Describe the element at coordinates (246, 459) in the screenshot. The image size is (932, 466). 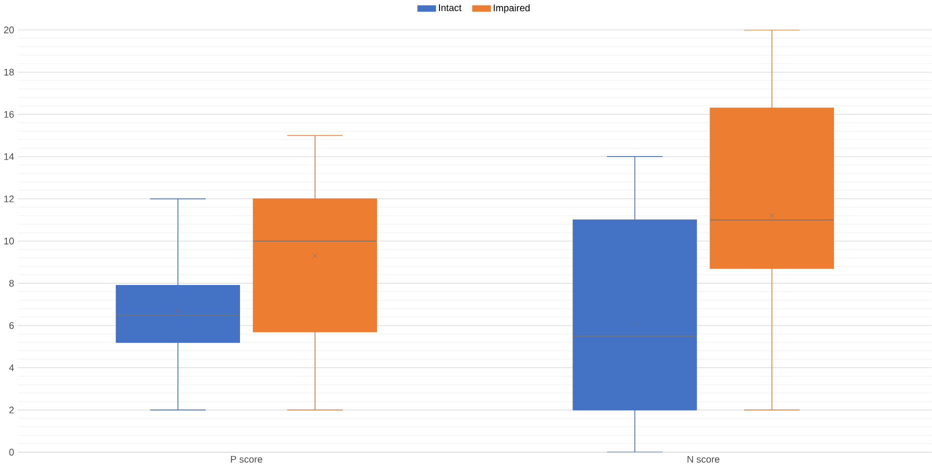
I see `x-tick-label: P score` at that location.